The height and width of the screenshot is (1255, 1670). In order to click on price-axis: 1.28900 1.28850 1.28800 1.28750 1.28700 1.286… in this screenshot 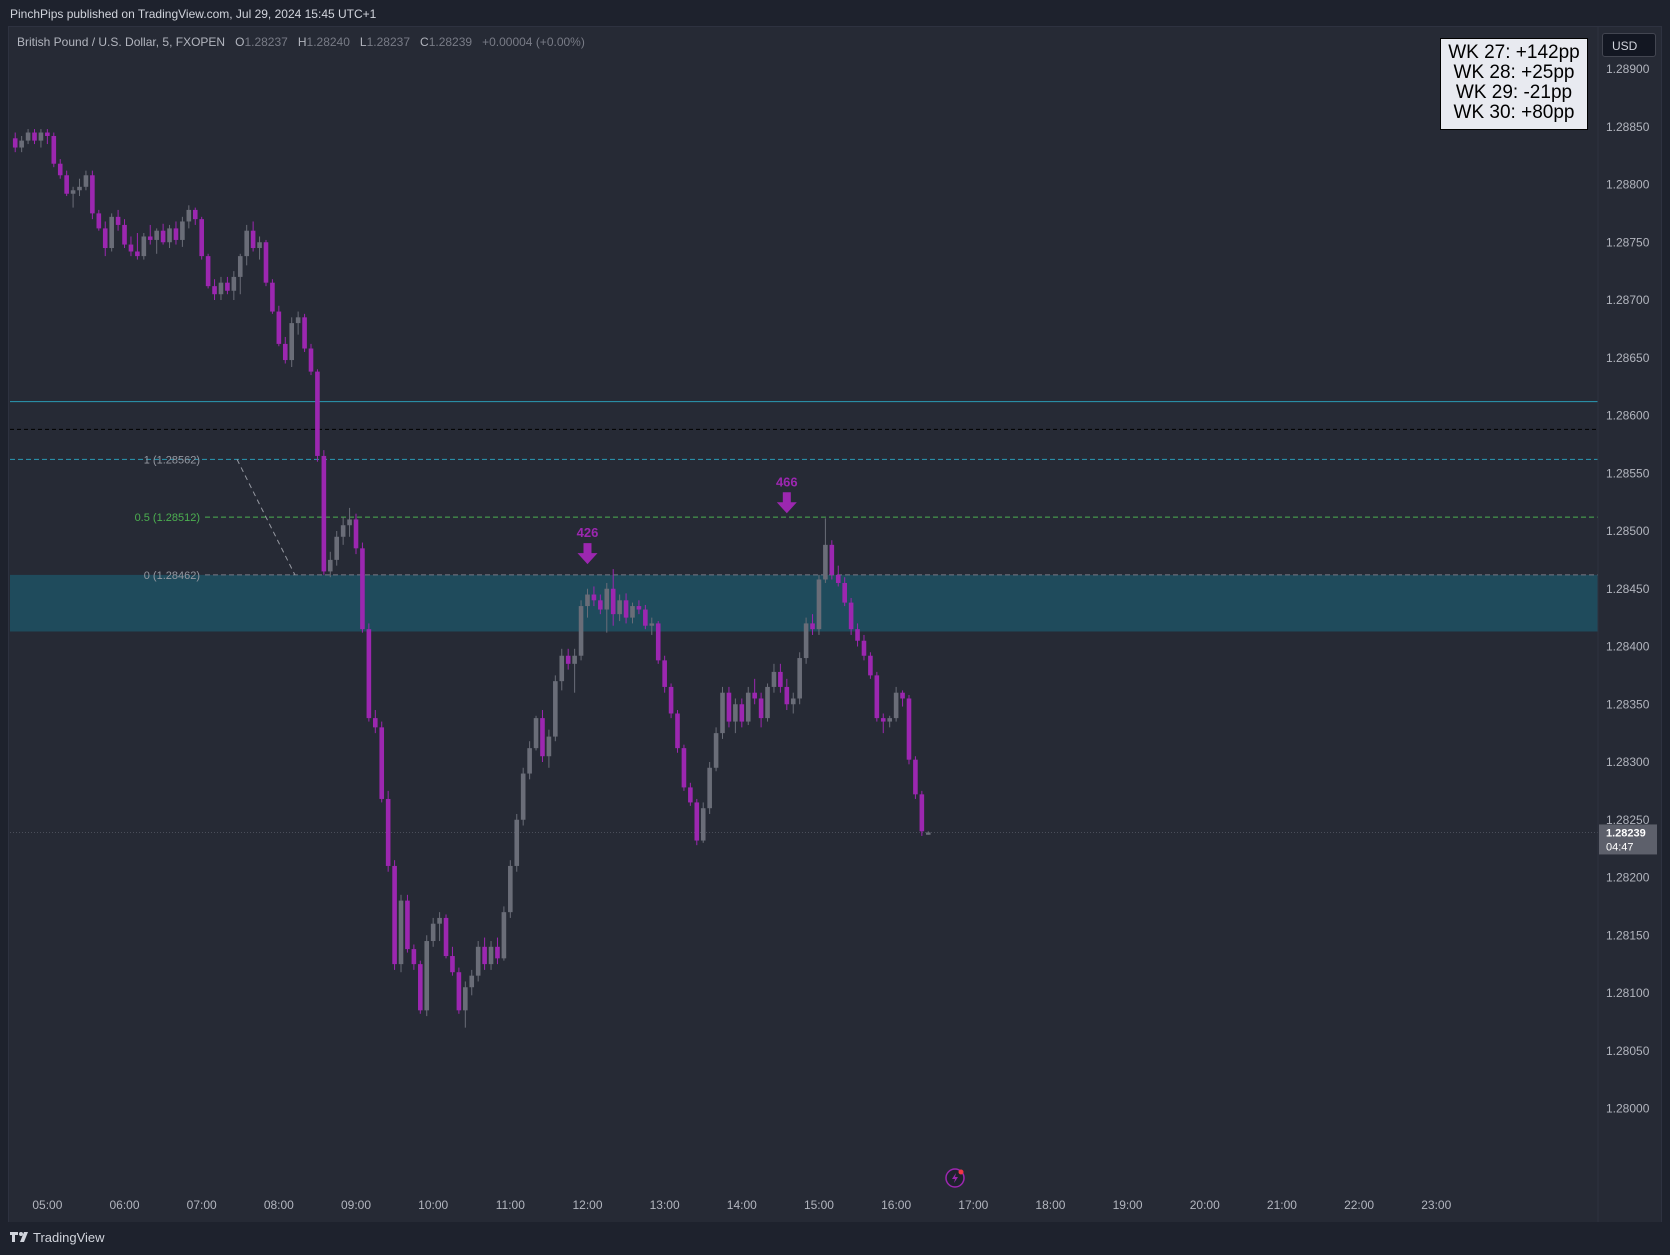, I will do `click(1628, 589)`.